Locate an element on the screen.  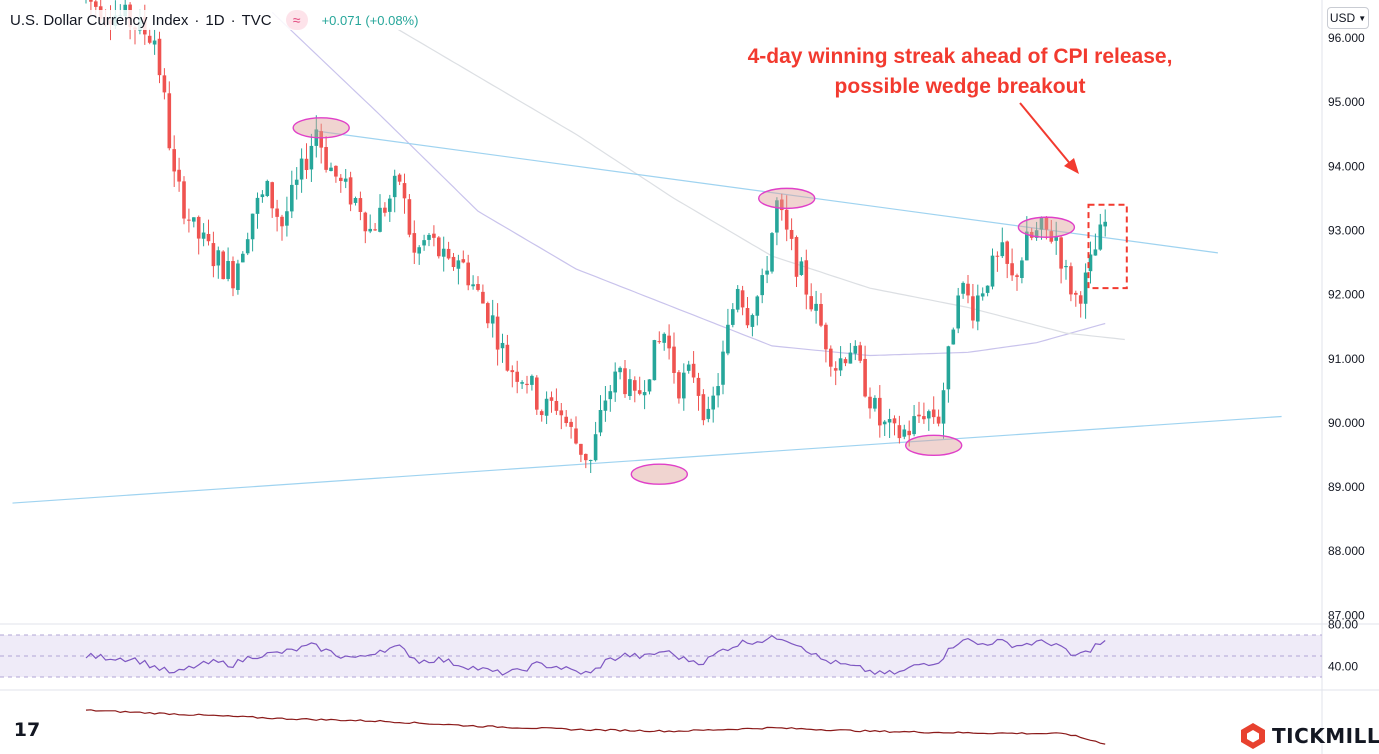
breakout-dashed-box is located at coordinates (1107, 246).